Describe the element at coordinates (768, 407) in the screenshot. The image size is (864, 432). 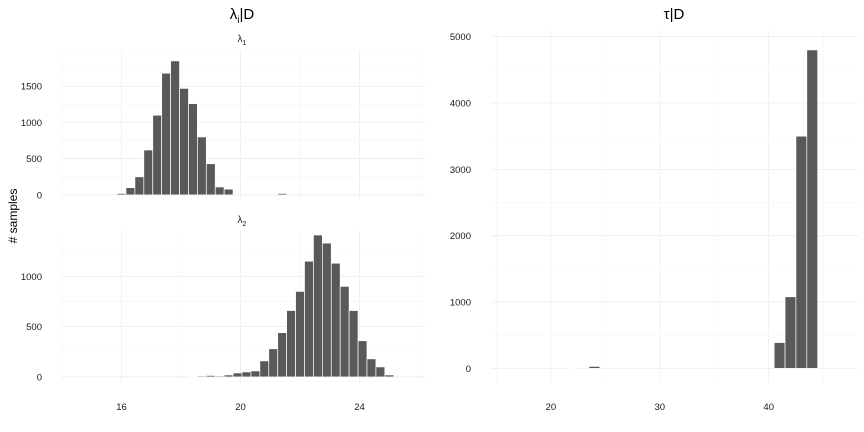
I see `x-tick-label: 40` at that location.